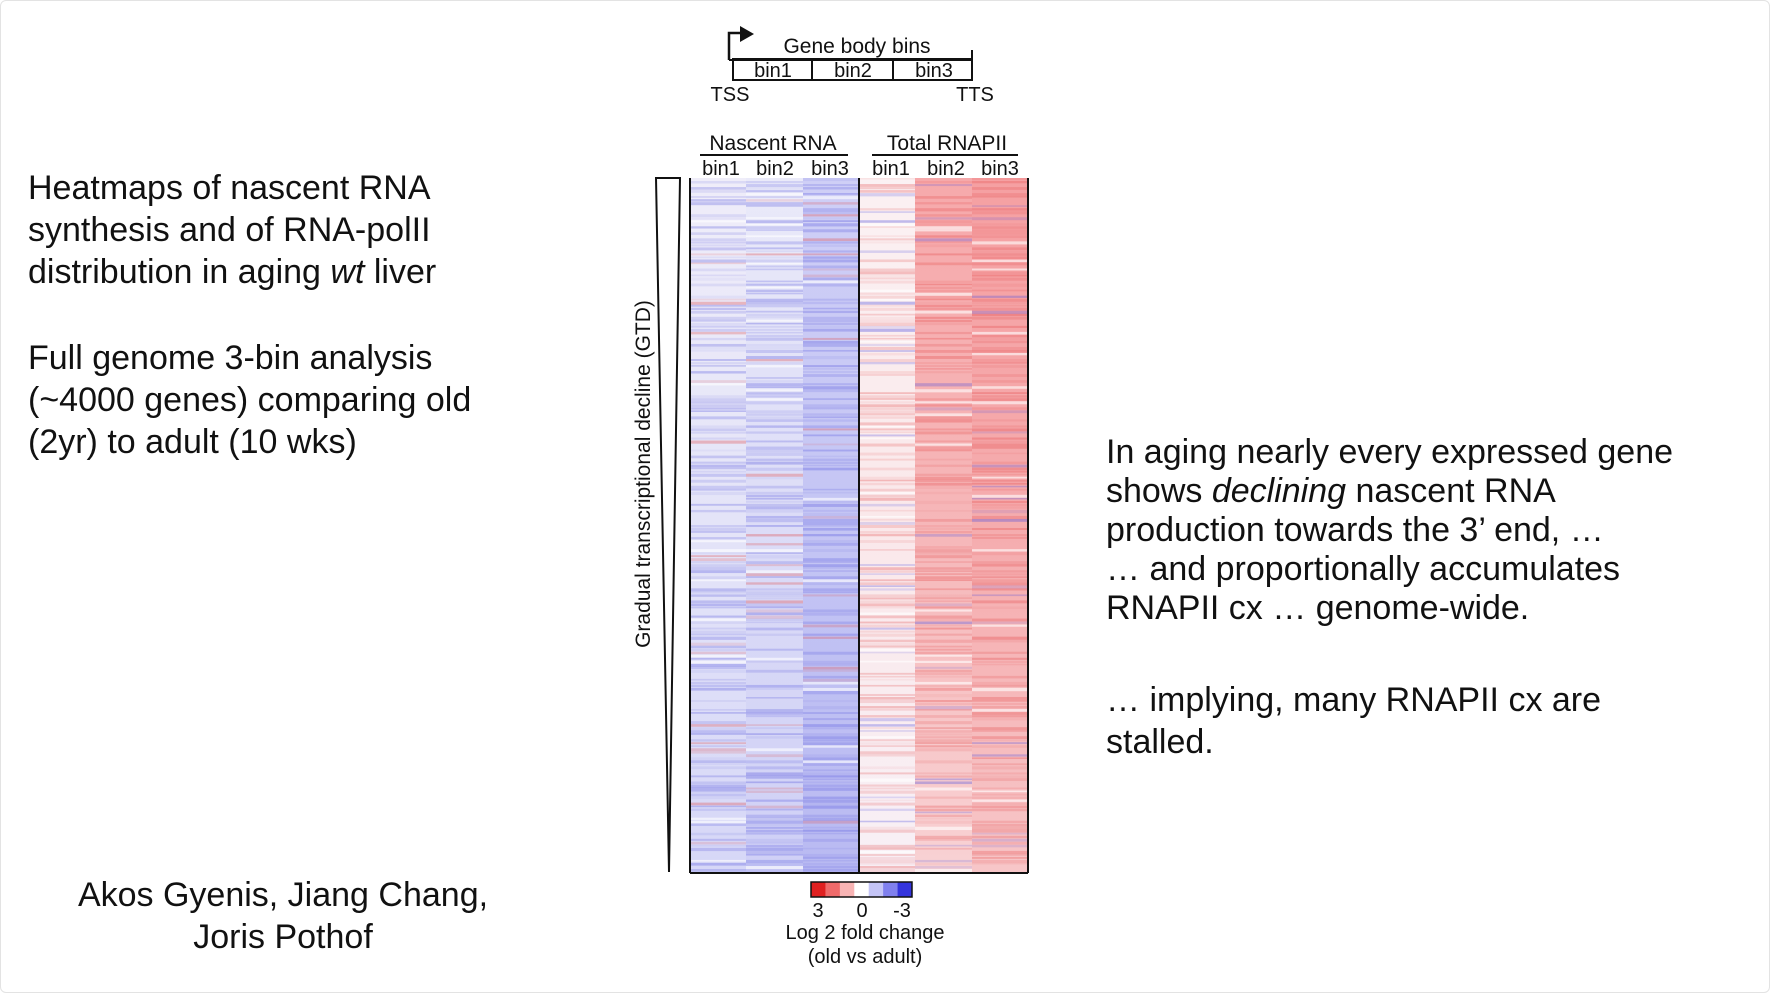 Image resolution: width=1772 pixels, height=995 pixels. What do you see at coordinates (852, 69) in the screenshot?
I see `bin-box` at bounding box center [852, 69].